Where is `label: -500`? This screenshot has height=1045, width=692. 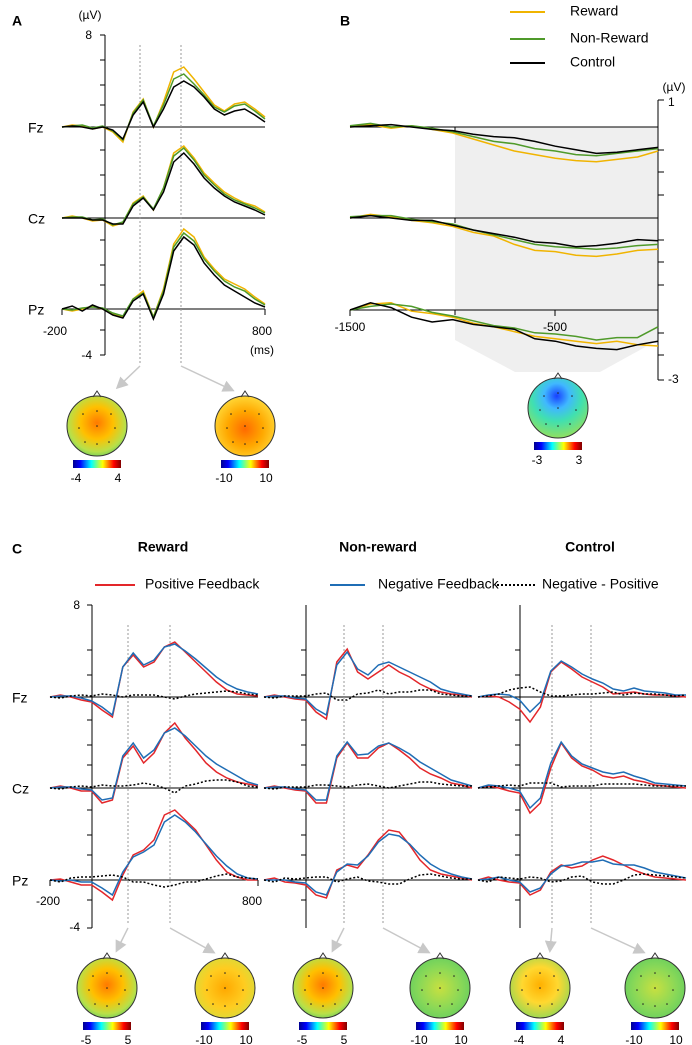
label: -500 is located at coordinates (555, 327).